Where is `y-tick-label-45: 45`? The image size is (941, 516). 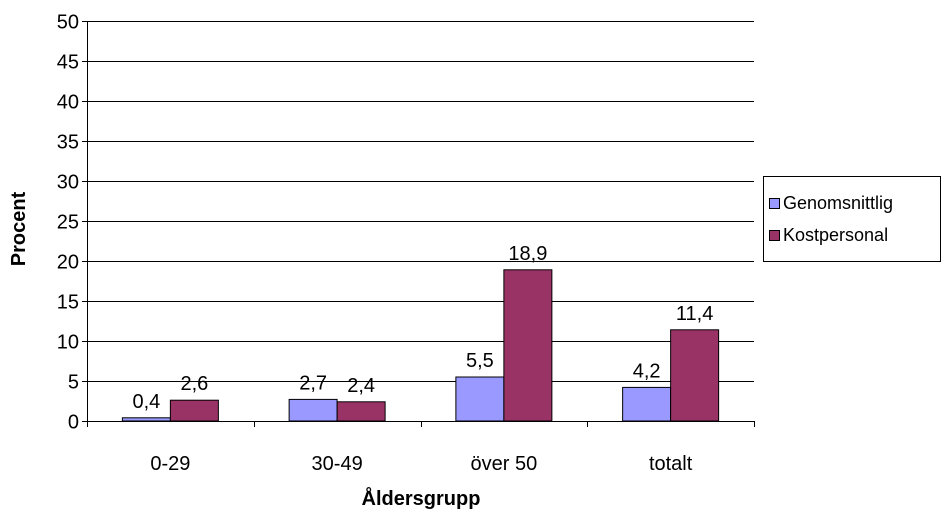
y-tick-label-45: 45 is located at coordinates (68, 63).